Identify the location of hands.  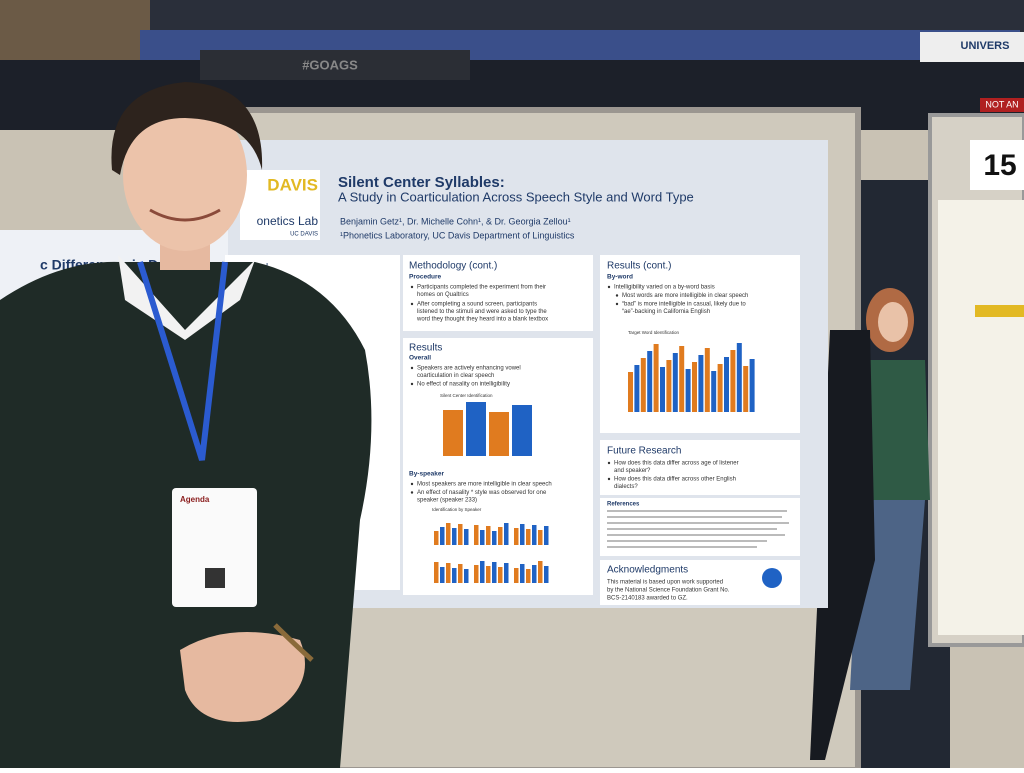
(242, 677).